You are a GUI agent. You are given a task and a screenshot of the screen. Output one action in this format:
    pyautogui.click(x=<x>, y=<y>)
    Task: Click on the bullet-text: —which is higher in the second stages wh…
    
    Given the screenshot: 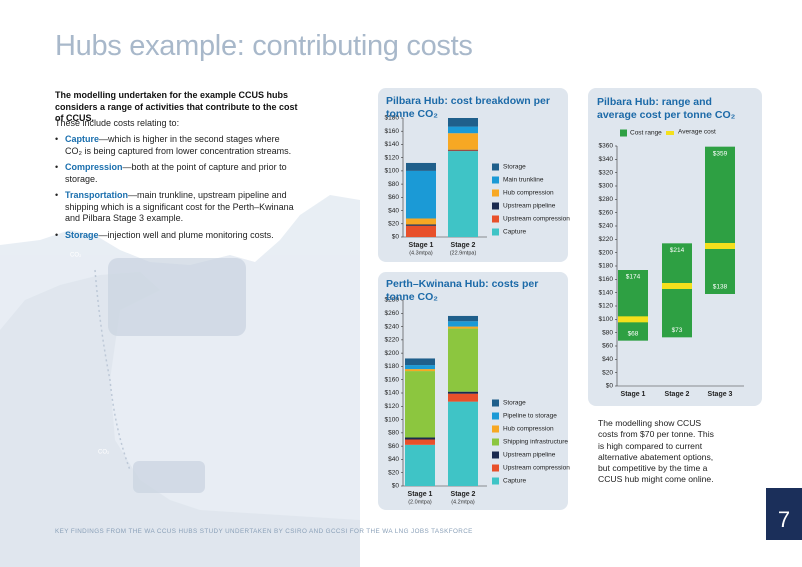 What is the action you would take?
    pyautogui.click(x=178, y=145)
    